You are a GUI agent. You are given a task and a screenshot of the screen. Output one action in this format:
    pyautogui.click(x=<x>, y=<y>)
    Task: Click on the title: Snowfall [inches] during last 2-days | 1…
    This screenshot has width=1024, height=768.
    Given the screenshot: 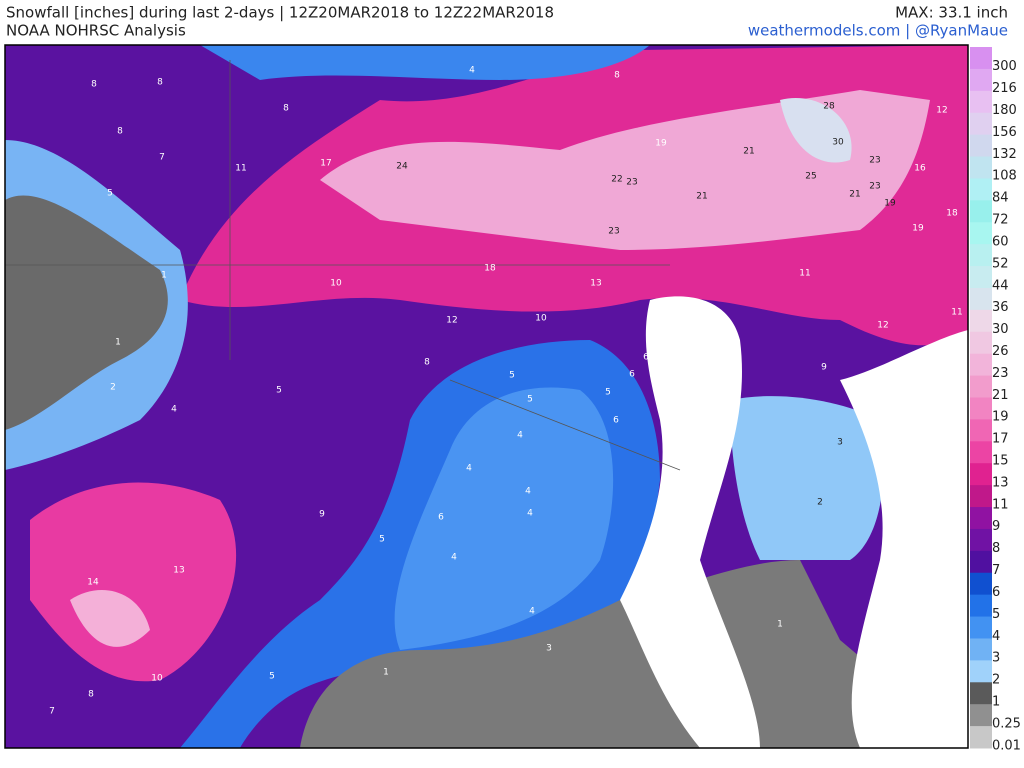 What is the action you would take?
    pyautogui.click(x=280, y=13)
    